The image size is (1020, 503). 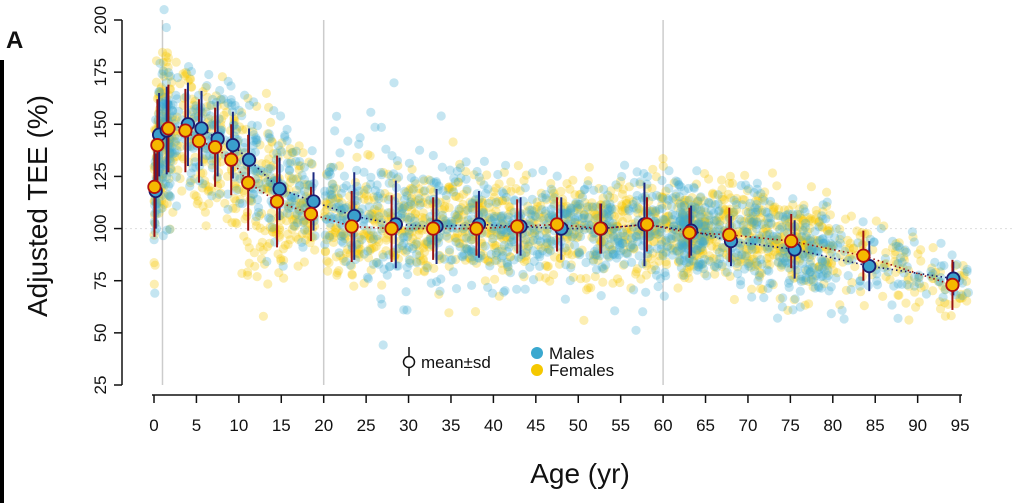 I want to click on males-mean-marker, so click(x=233, y=145).